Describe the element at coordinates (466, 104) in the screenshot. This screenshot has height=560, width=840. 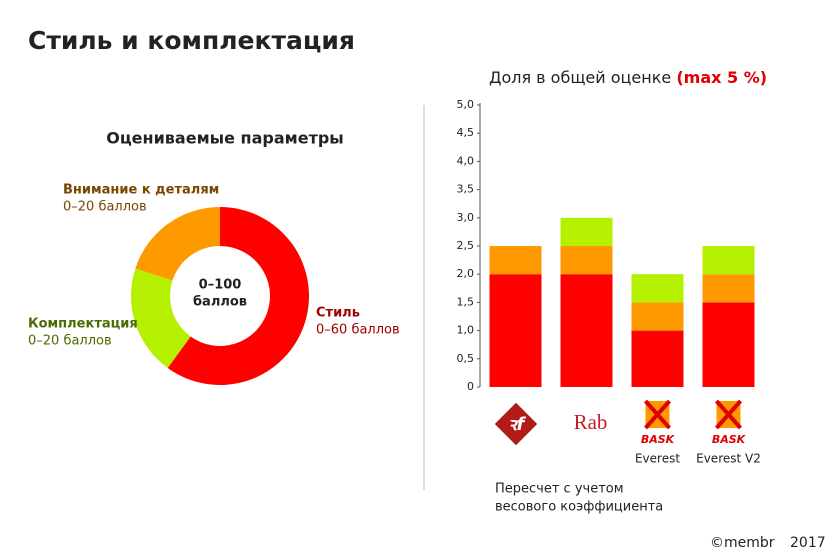
I see `y-tick-label: 5,0` at that location.